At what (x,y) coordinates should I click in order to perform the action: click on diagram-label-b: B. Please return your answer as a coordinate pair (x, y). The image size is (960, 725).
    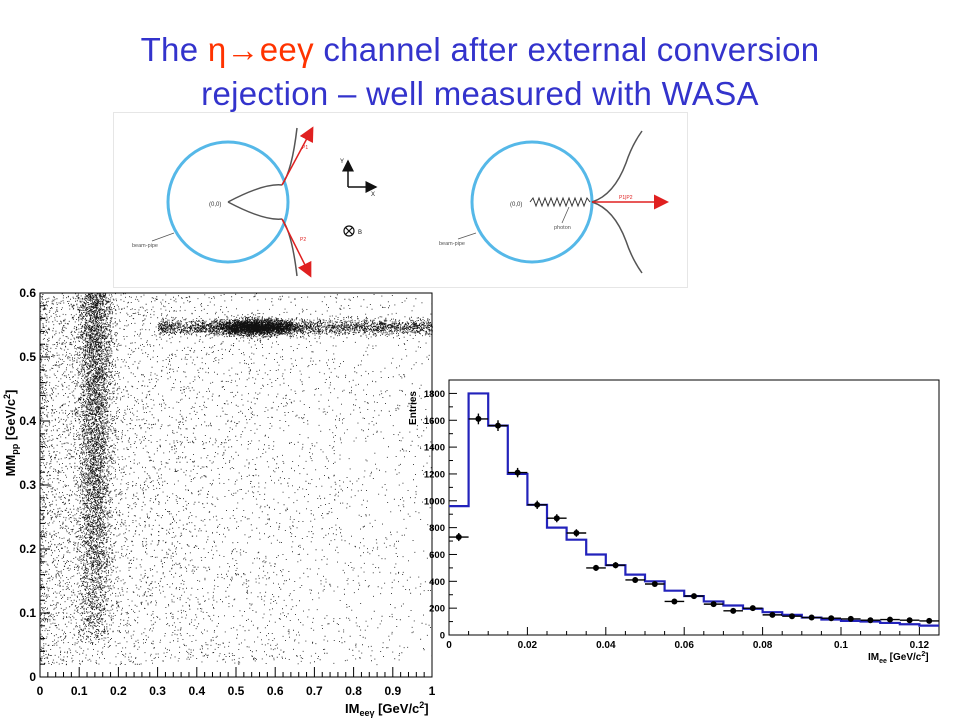
    Looking at the image, I should click on (360, 233).